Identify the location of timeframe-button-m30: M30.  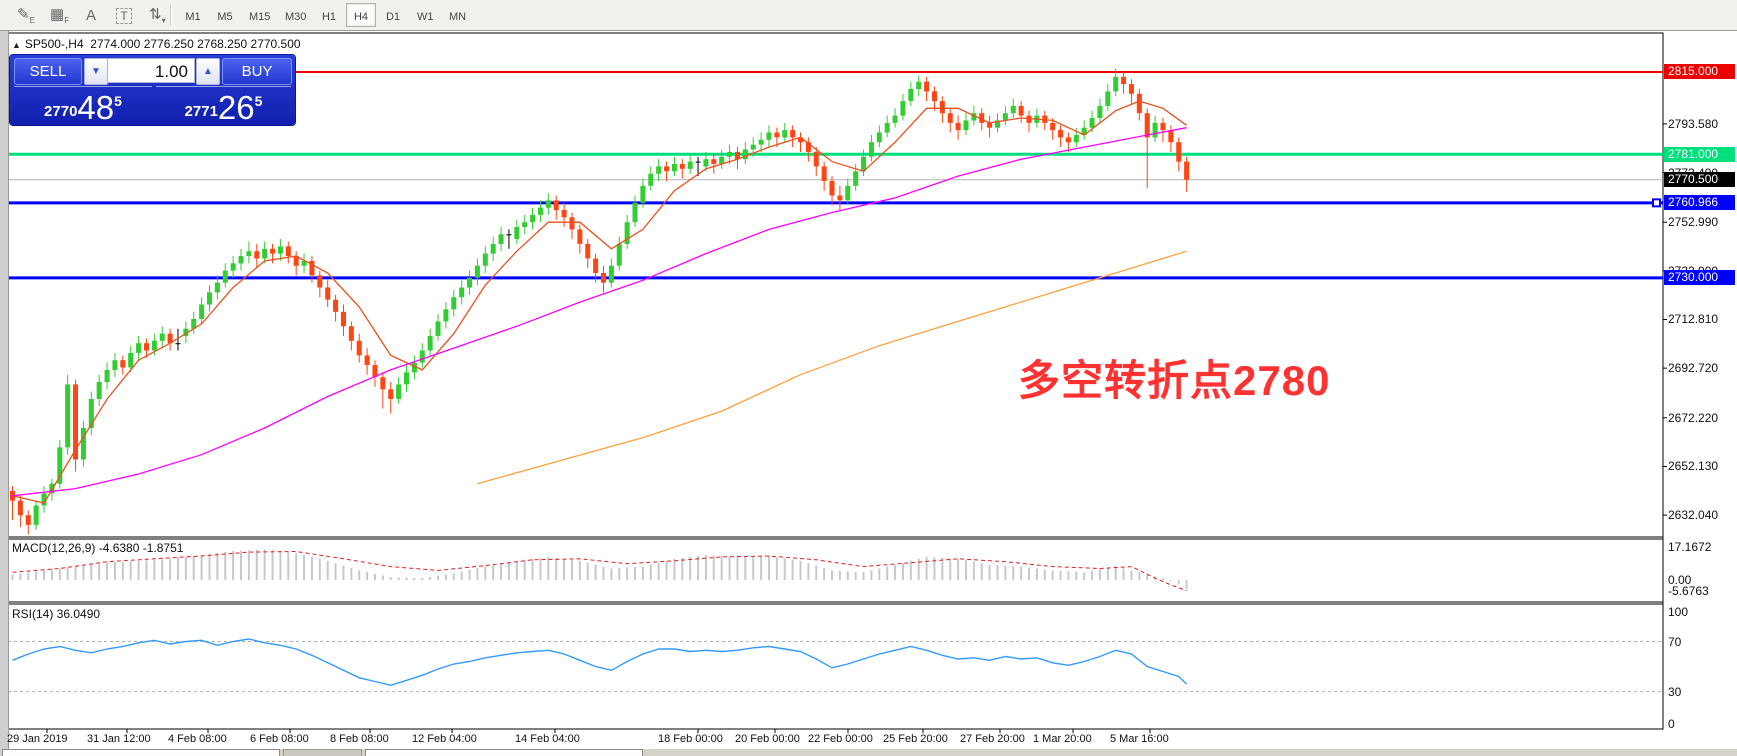
(295, 15).